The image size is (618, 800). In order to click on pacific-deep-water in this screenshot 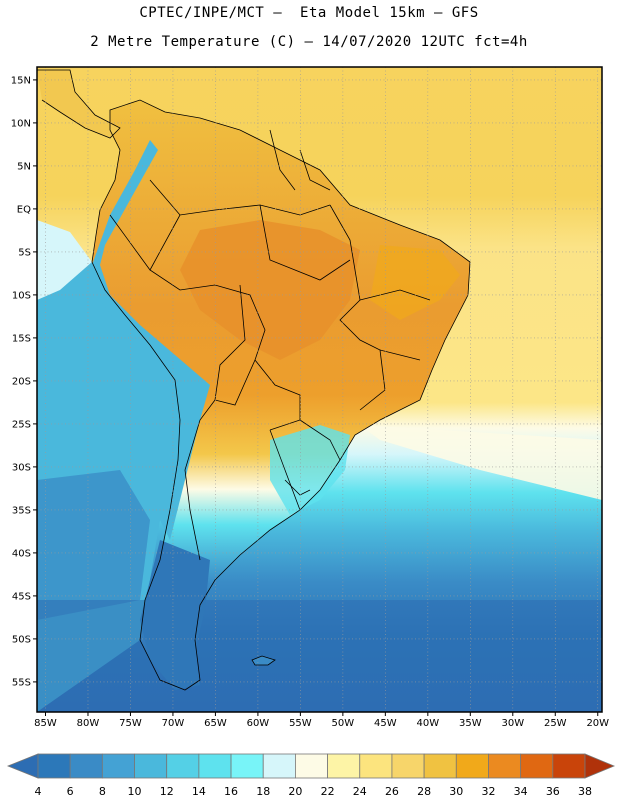, I will do `click(93, 545)`.